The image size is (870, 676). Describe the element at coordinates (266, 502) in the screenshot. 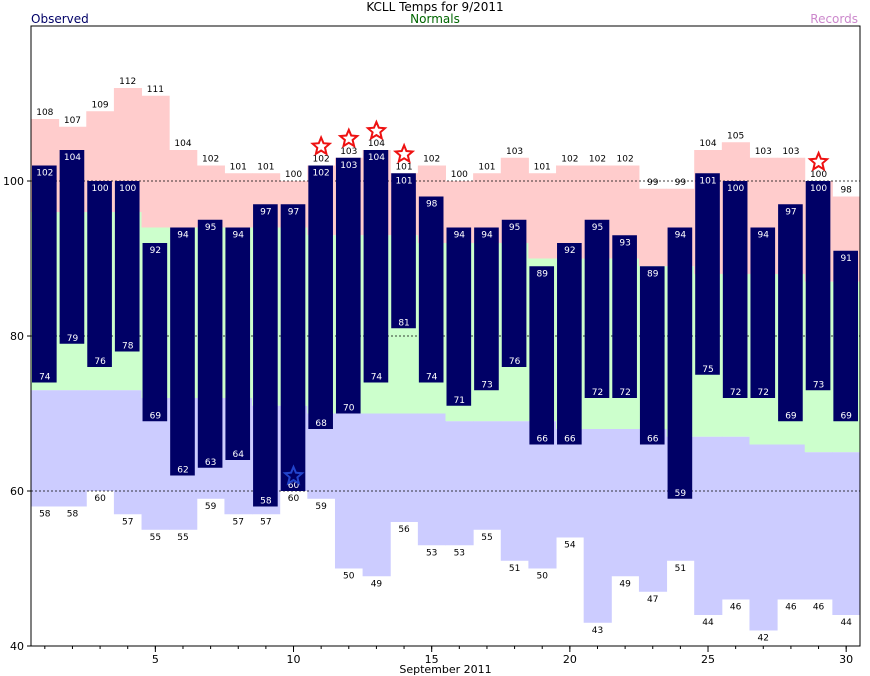

I see `observed-low-label: 58` at that location.